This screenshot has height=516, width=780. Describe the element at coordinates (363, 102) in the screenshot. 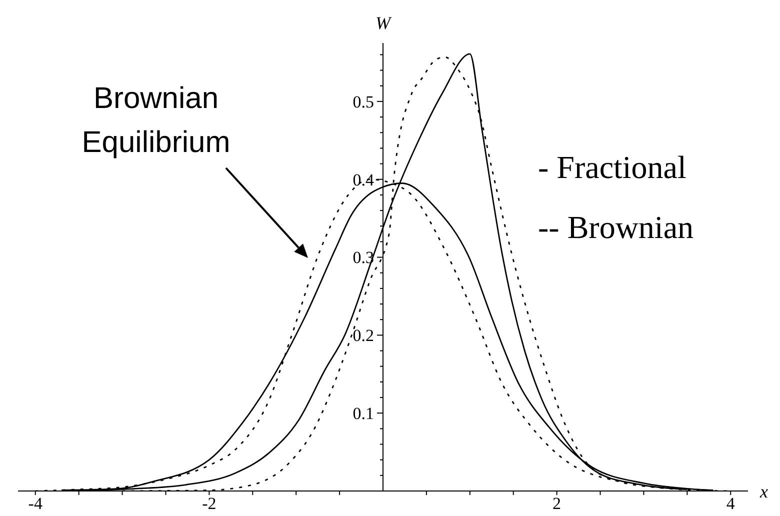

I see `y-tick-label: 0.5` at that location.